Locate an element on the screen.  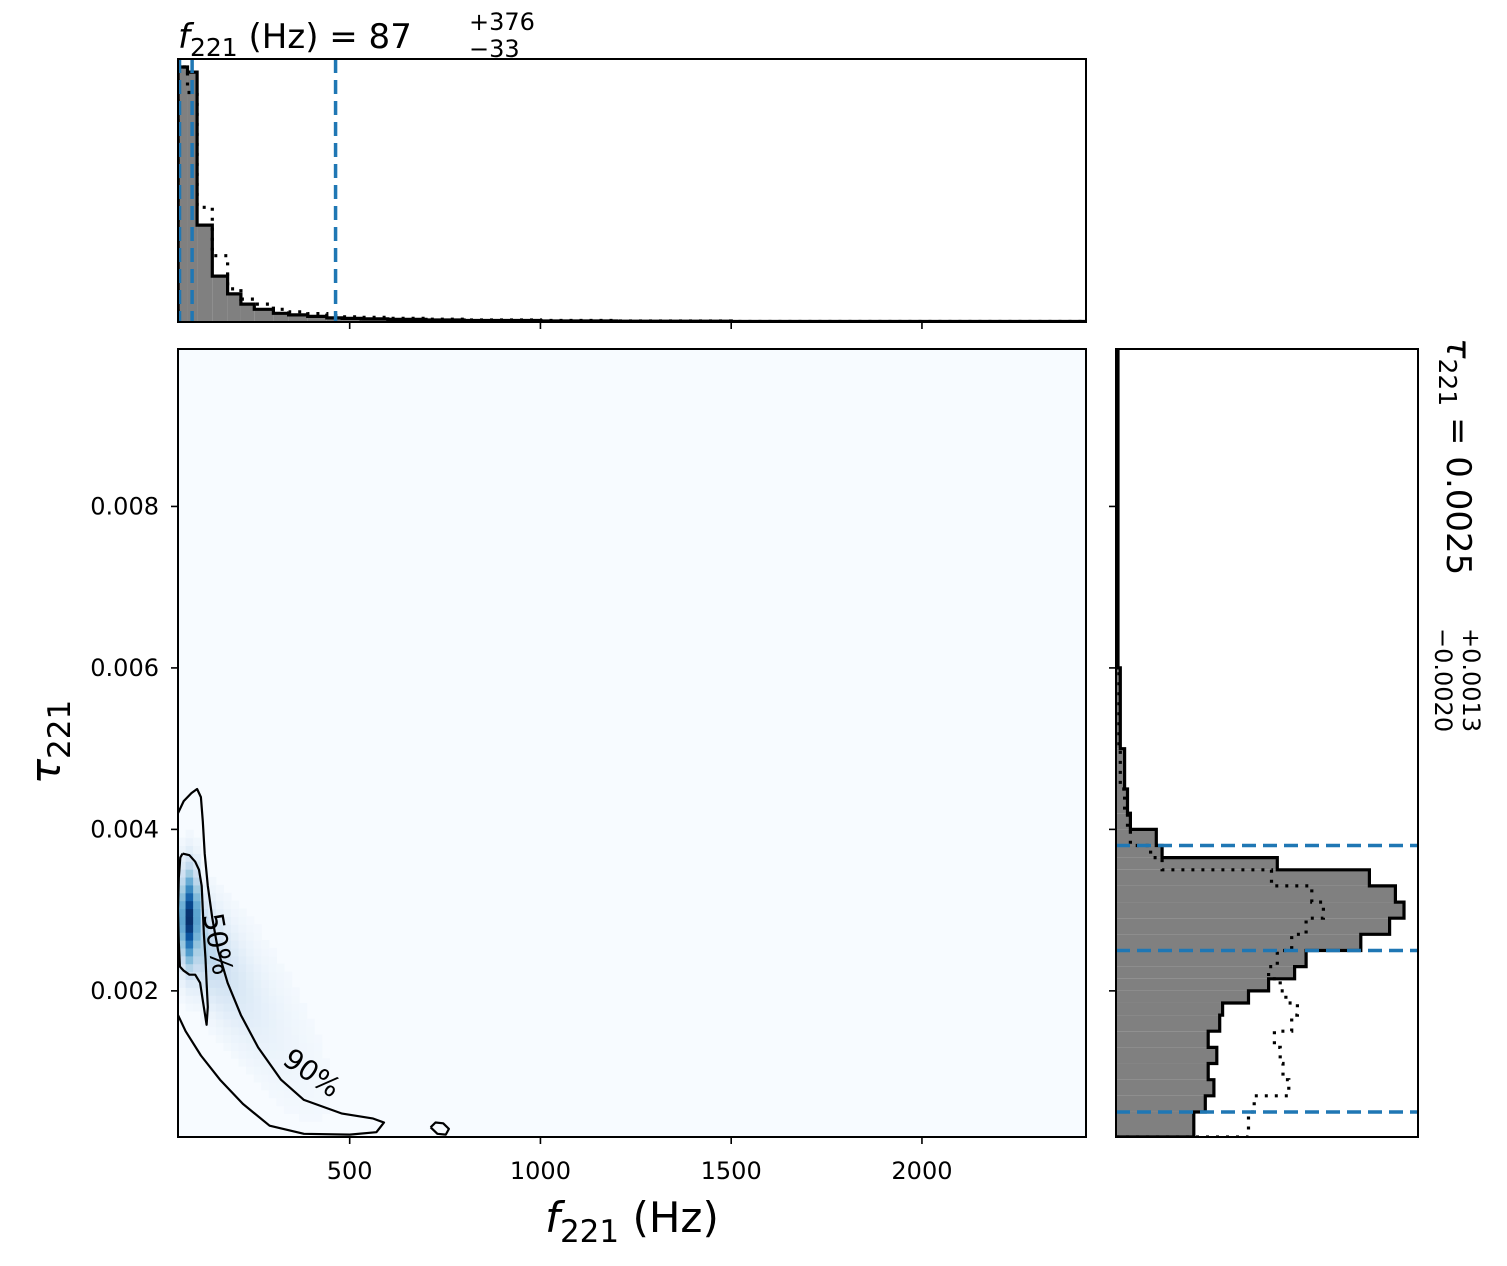
svg-text: τ221 = 0.0025 is located at coordinates (1455, 456).